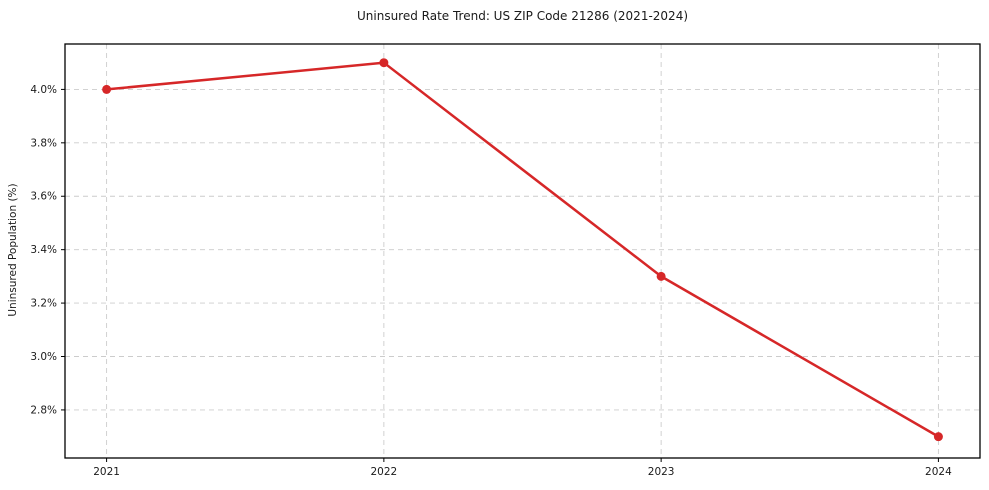 The height and width of the screenshot is (490, 989). Describe the element at coordinates (43, 410) in the screenshot. I see `y-tick-label: 2.8%` at that location.